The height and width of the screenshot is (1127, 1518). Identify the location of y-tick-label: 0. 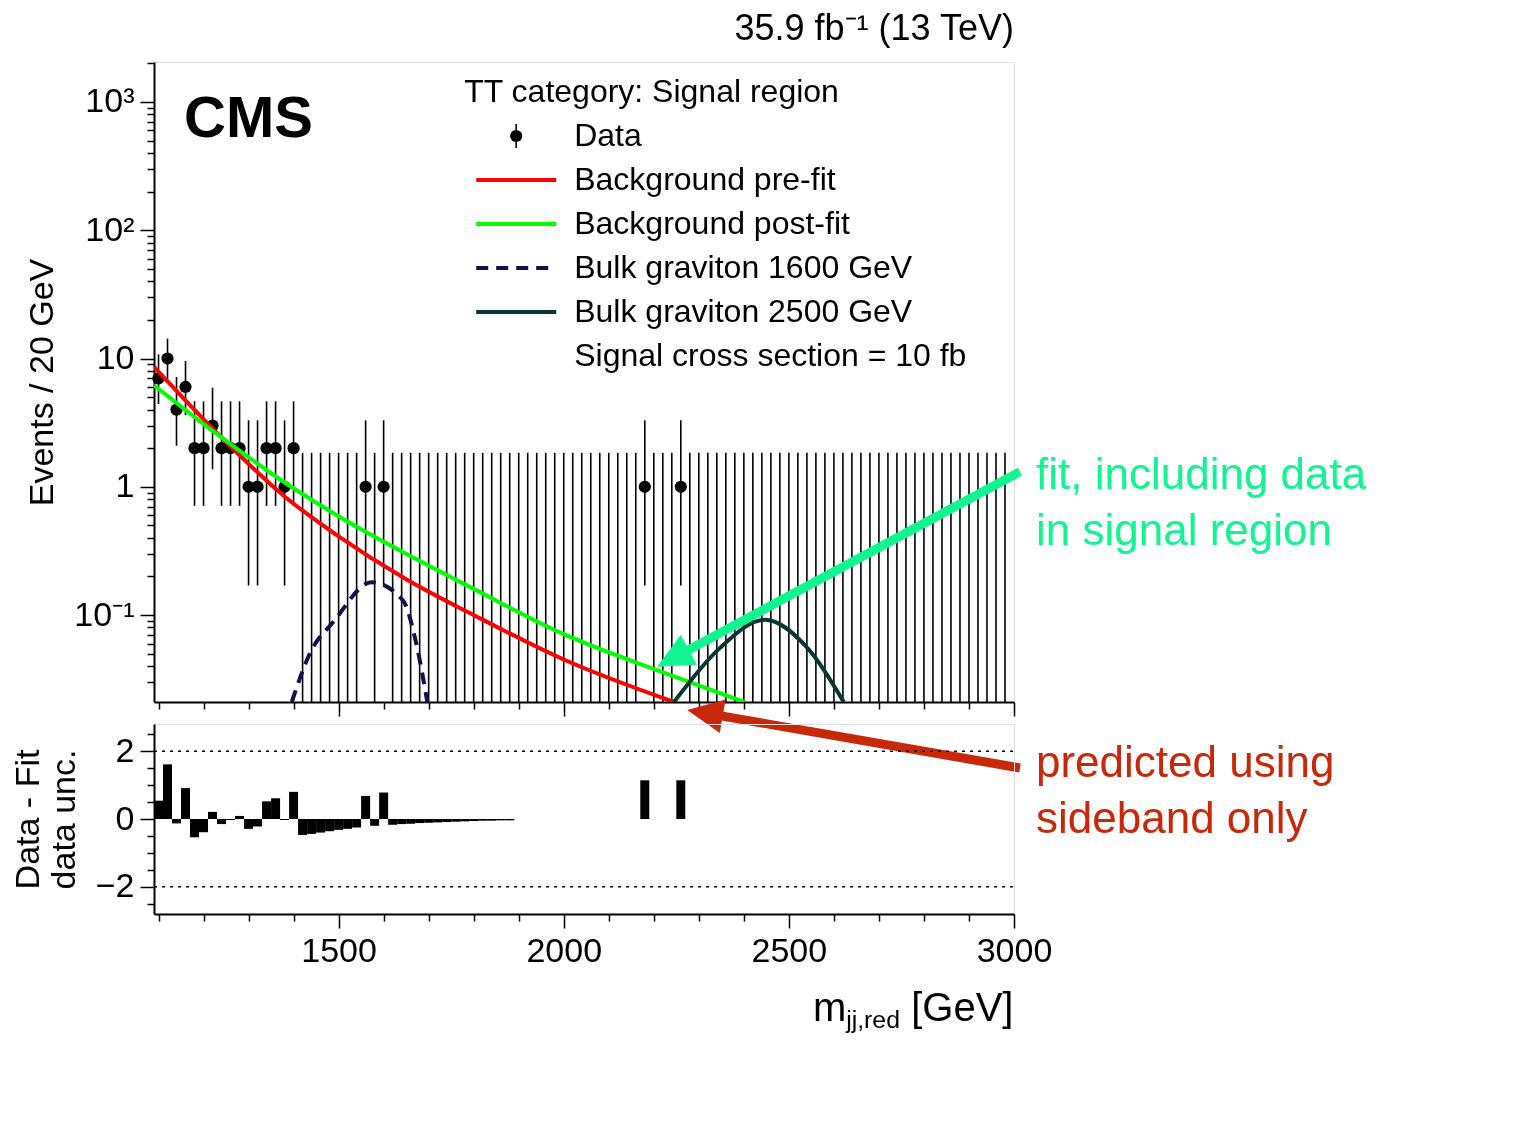
(125, 817).